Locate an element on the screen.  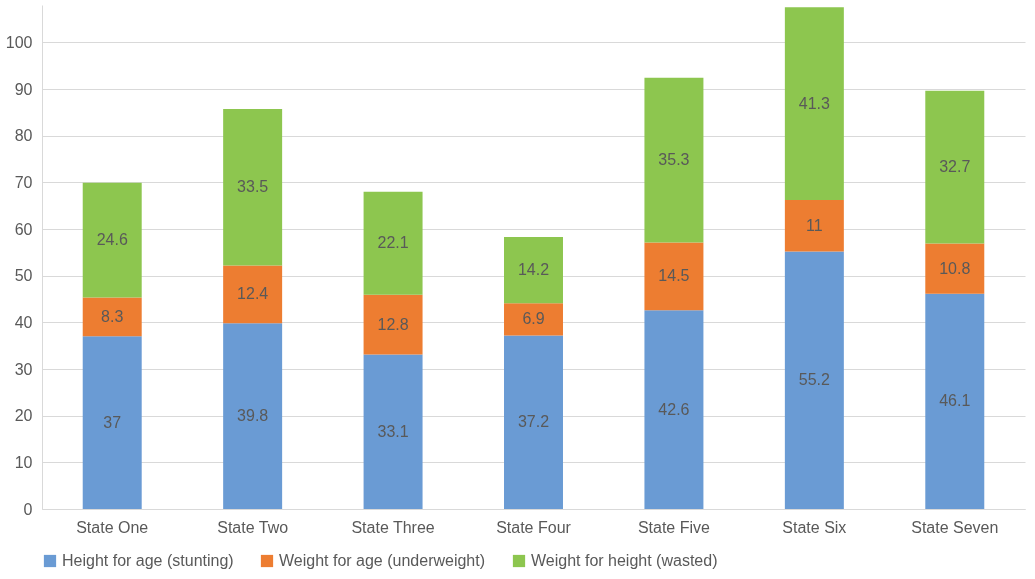
data-label: 33.1 is located at coordinates (393, 431).